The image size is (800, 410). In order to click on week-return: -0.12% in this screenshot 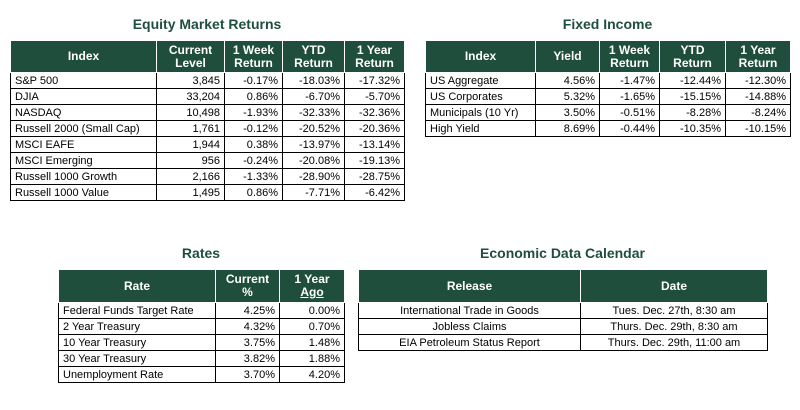, I will do `click(253, 128)`.